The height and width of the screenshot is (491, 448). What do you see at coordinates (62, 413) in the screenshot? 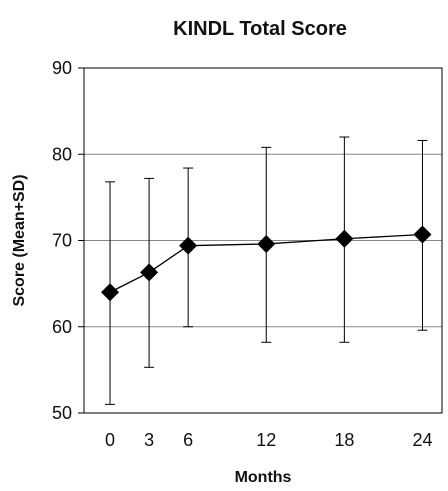
I see `y-tick-label: 50` at bounding box center [62, 413].